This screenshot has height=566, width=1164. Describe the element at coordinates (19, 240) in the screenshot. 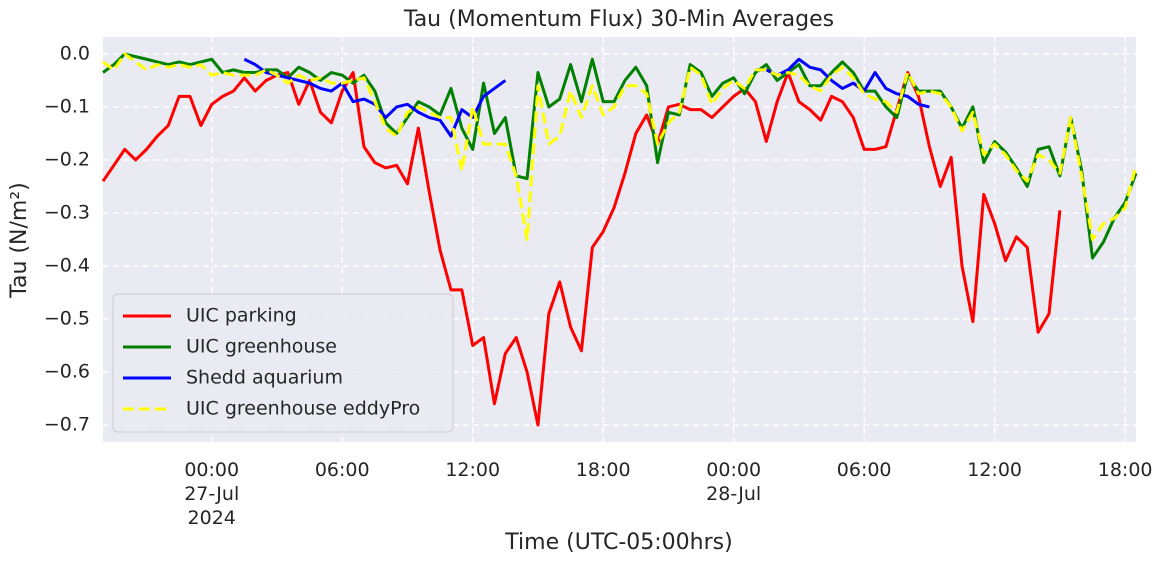

I see `y-axis-label: Tau (N/m²)` at that location.